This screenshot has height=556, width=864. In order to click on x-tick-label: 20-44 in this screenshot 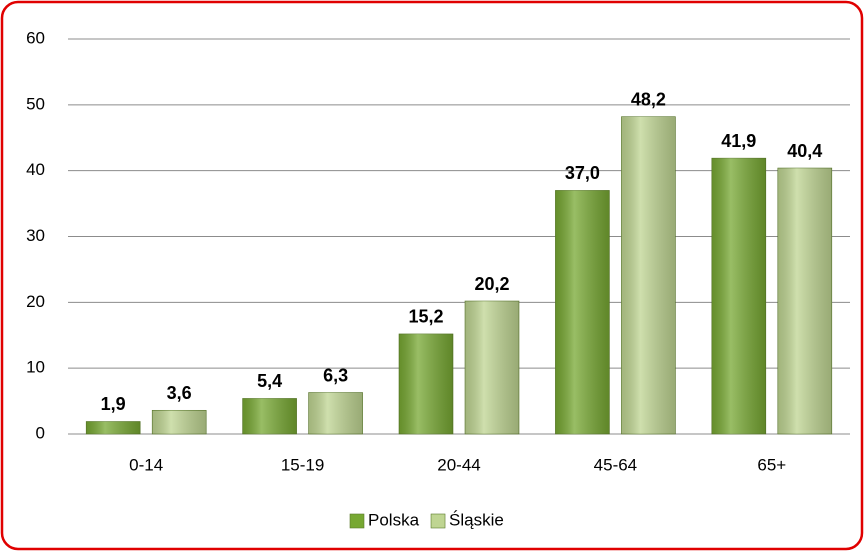, I will do `click(458, 464)`.